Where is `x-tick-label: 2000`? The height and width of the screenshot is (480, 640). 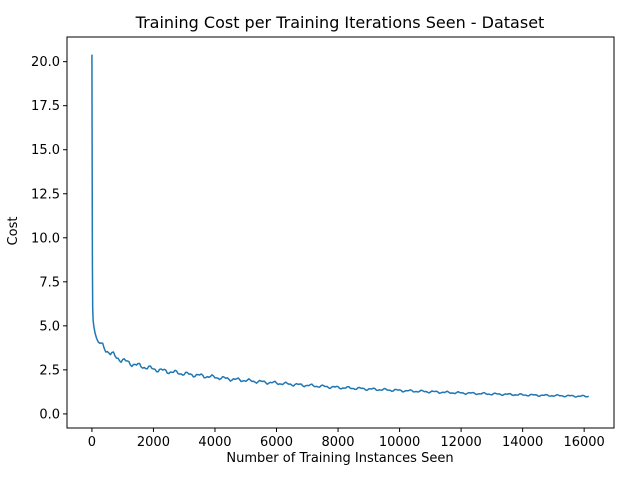
x-tick-label: 2000 is located at coordinates (153, 442).